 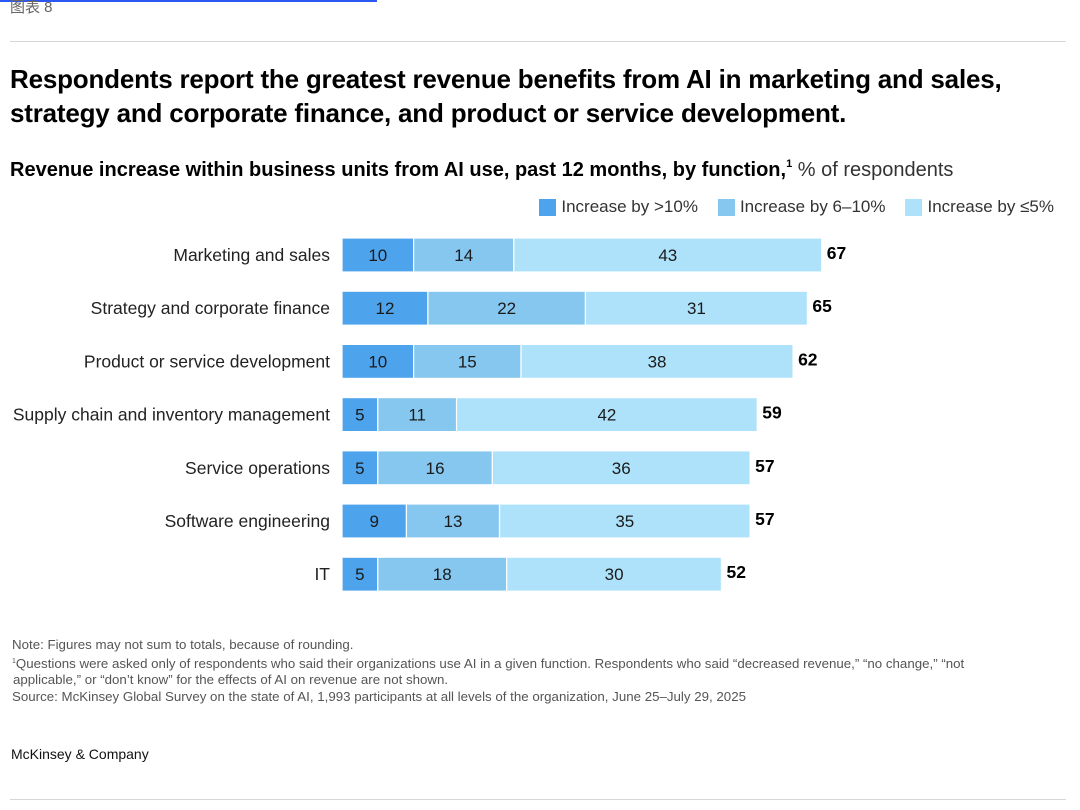 I want to click on segment-value-label: 18, so click(x=442, y=574).